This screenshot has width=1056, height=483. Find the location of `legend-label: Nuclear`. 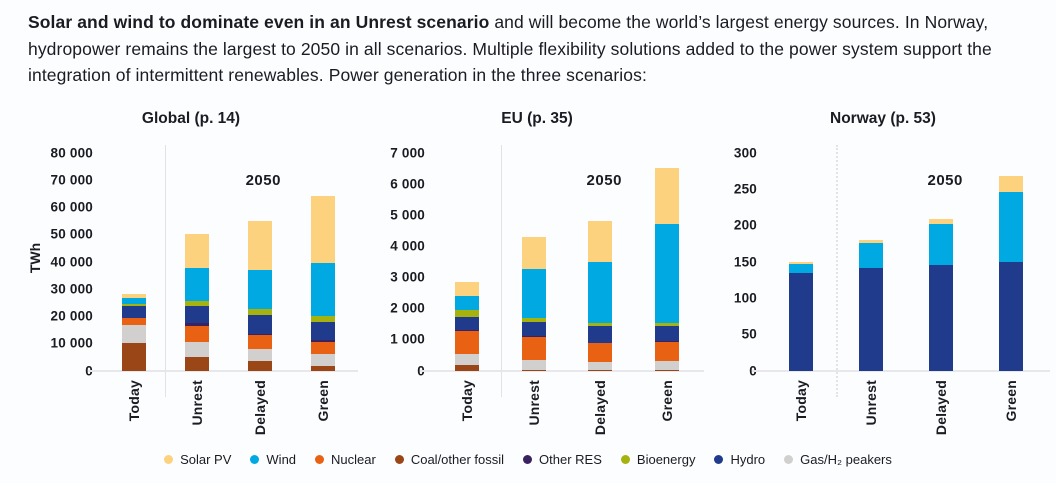

legend-label: Nuclear is located at coordinates (353, 459).